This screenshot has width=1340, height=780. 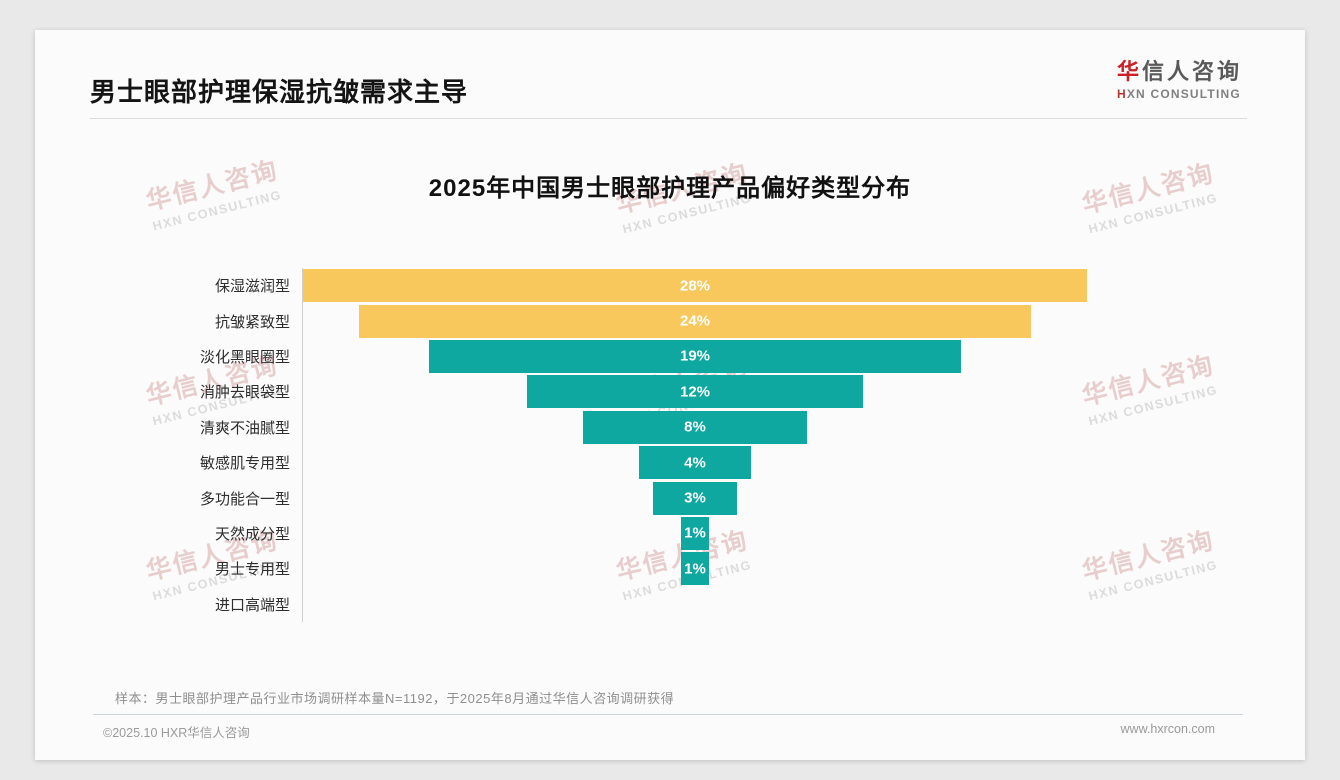 I want to click on chart-row: 抗皱紧致型 24%, so click(x=670, y=321).